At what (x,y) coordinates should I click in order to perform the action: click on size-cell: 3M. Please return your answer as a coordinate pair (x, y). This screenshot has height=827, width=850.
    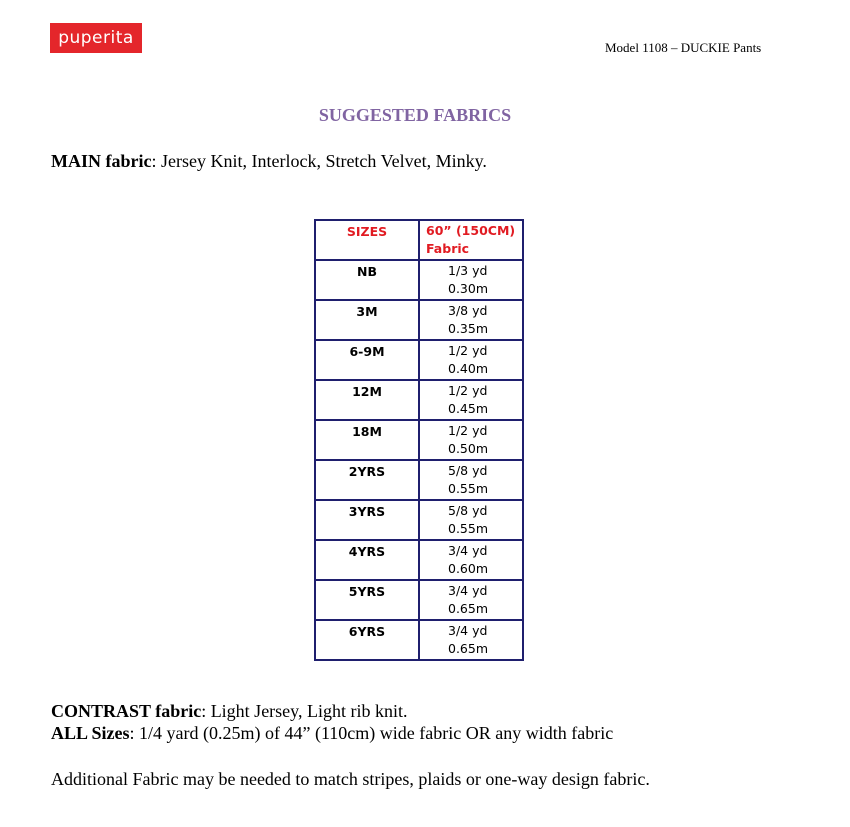
    Looking at the image, I should click on (367, 320).